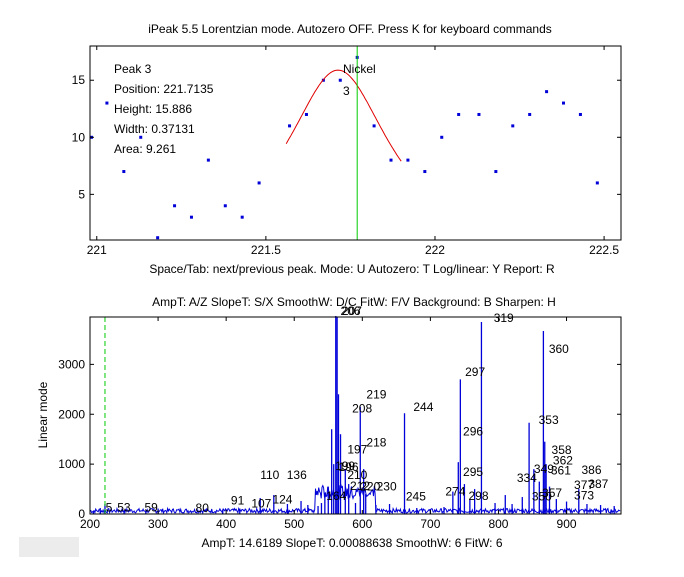 Image resolution: width=684 pixels, height=577 pixels. What do you see at coordinates (552, 493) in the screenshot?
I see `peak-number-label: 357` at bounding box center [552, 493].